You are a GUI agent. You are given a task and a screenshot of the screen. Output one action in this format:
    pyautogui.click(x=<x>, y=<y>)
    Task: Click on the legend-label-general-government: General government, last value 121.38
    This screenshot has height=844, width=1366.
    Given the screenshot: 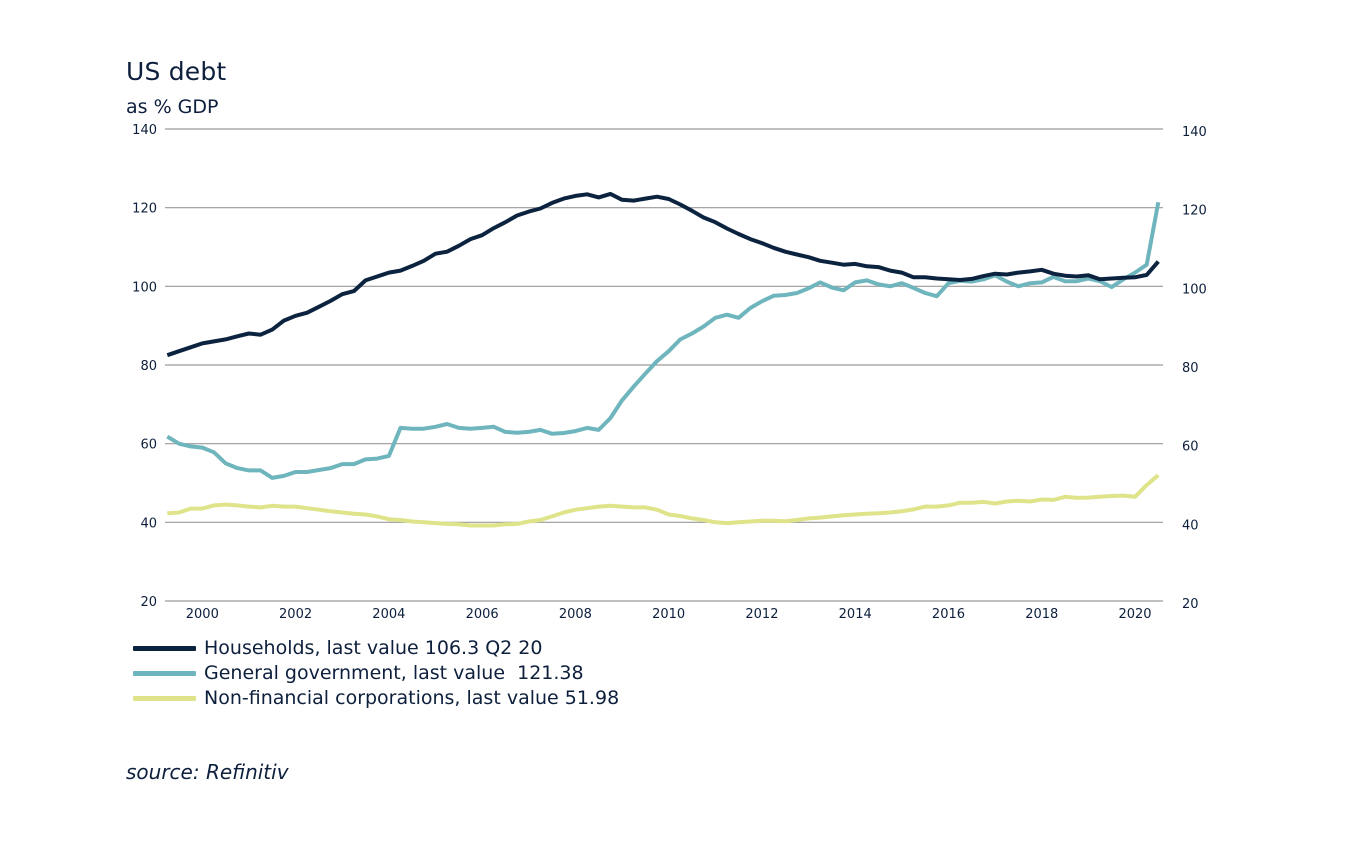 What is the action you would take?
    pyautogui.click(x=394, y=673)
    